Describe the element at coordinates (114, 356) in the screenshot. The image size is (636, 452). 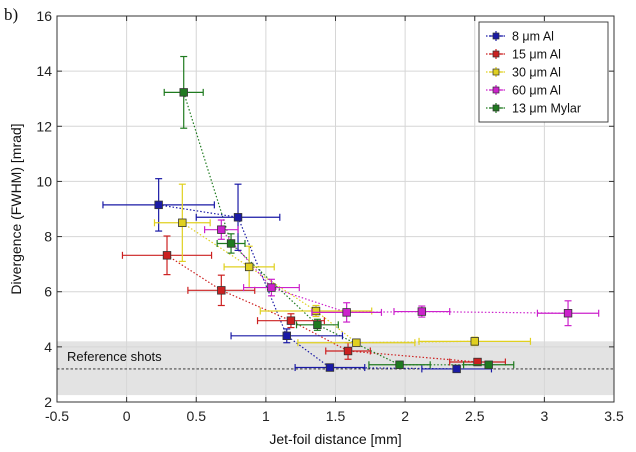
I see `reference-label: Reference shots` at that location.